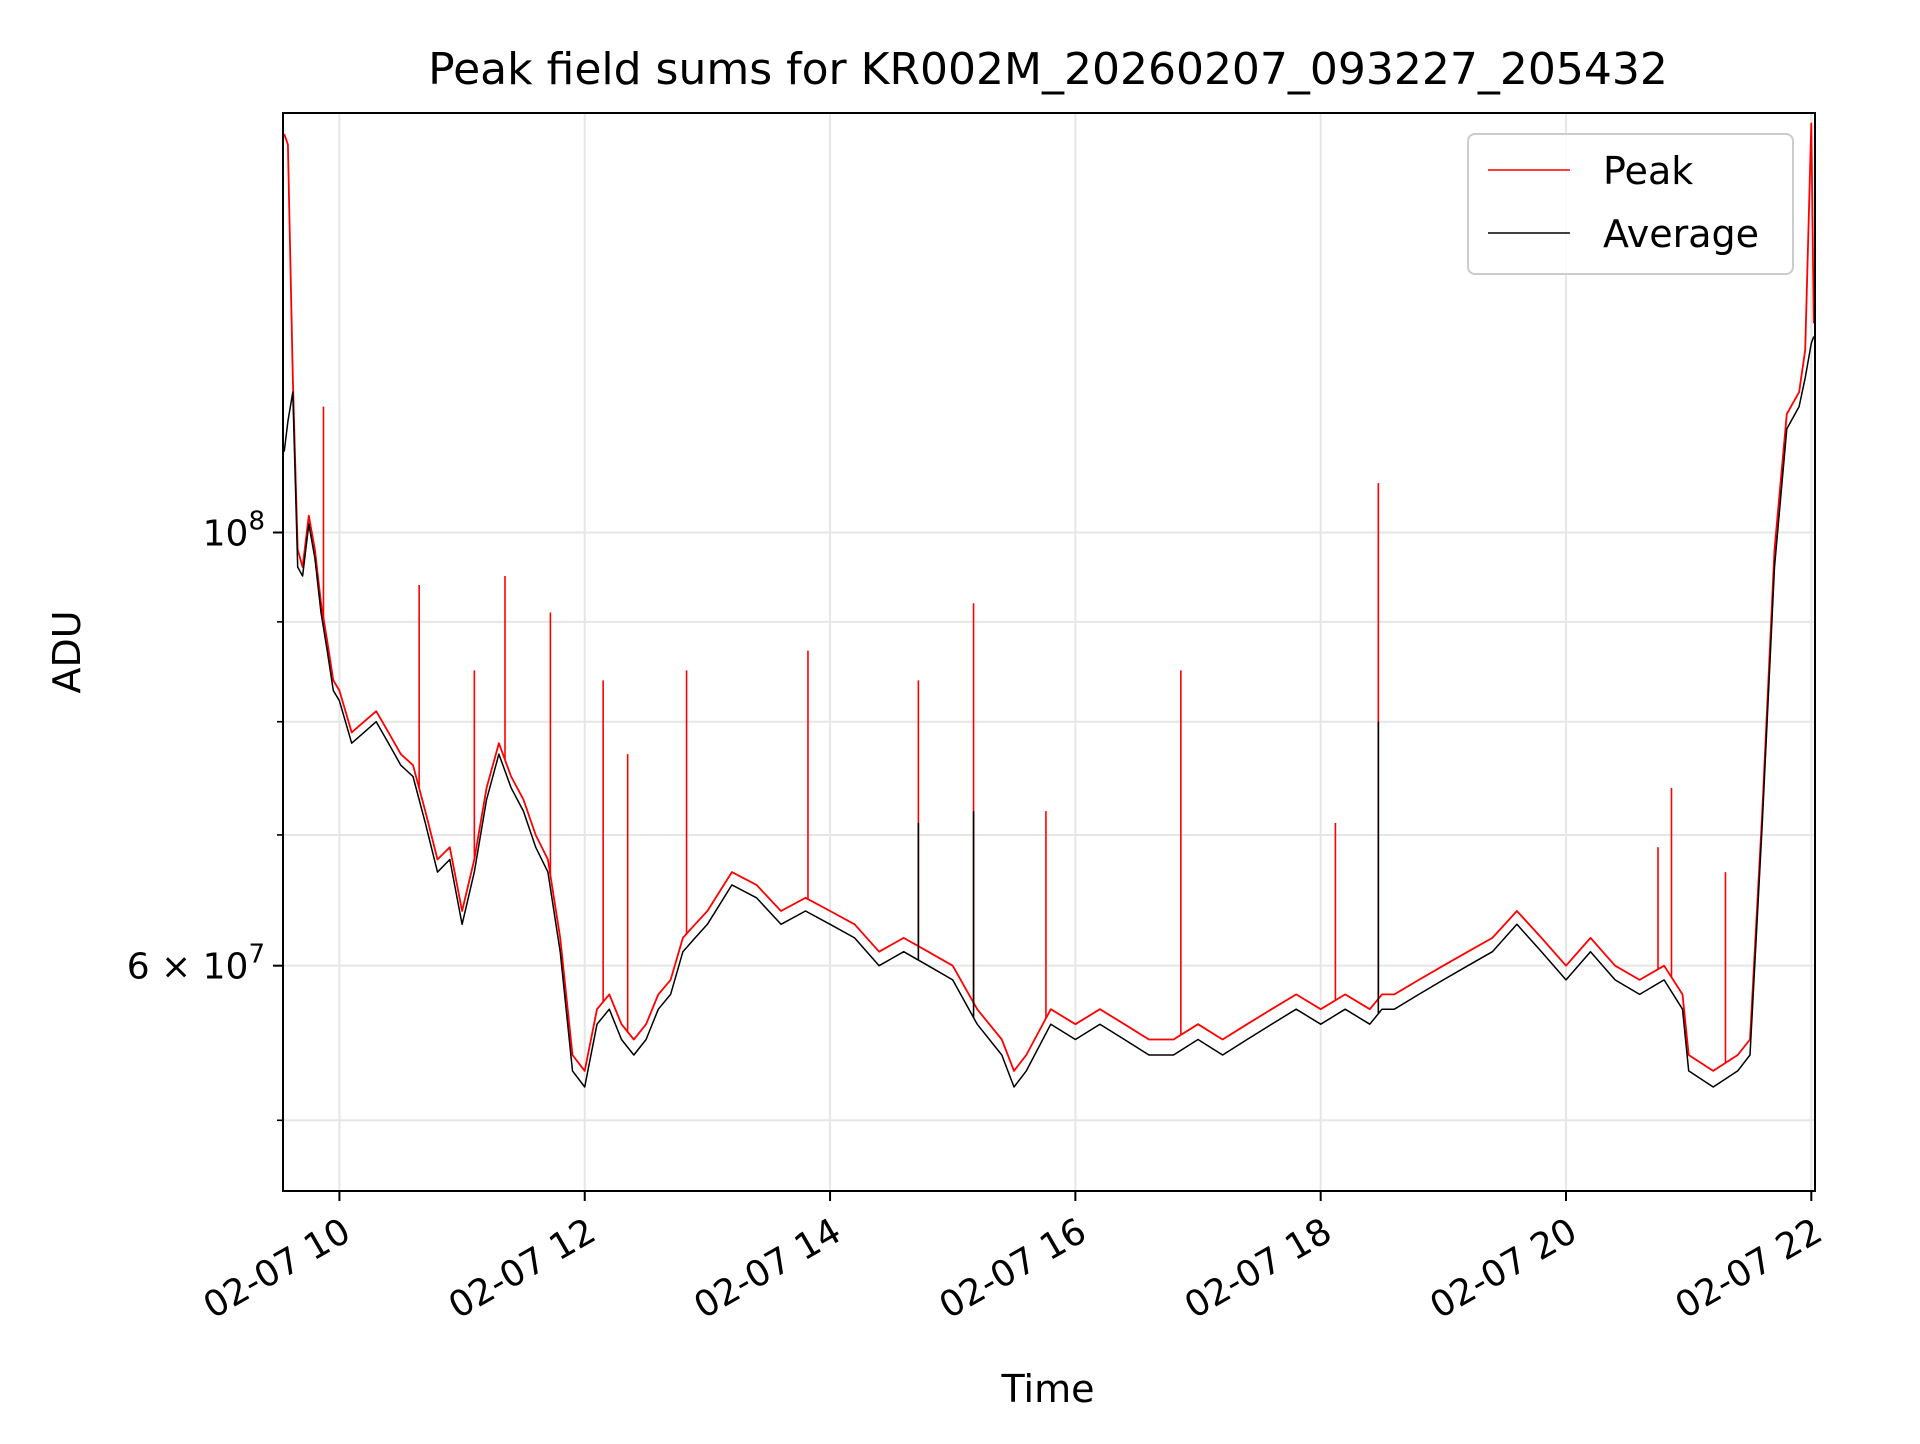  What do you see at coordinates (1681, 234) in the screenshot?
I see `legend-label-average: Average` at bounding box center [1681, 234].